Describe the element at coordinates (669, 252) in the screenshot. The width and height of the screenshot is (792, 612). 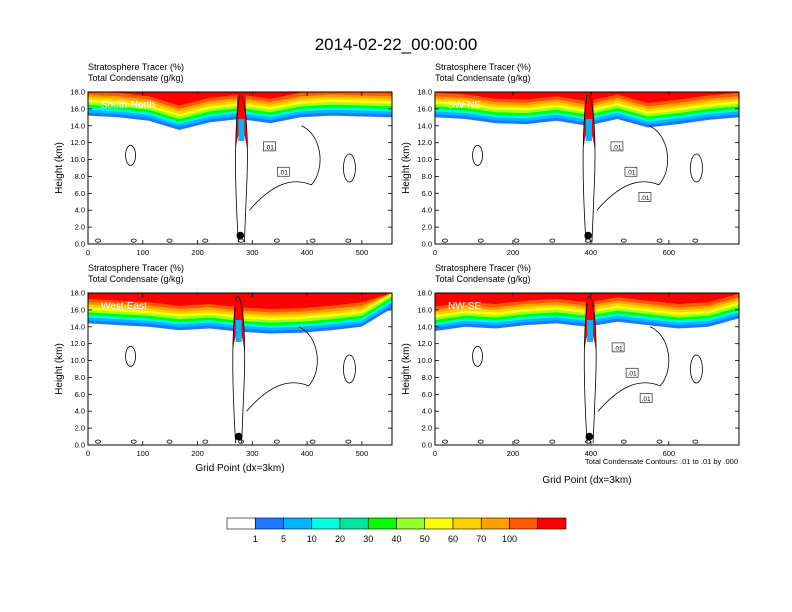
I see `x-tick-label: 600` at that location.